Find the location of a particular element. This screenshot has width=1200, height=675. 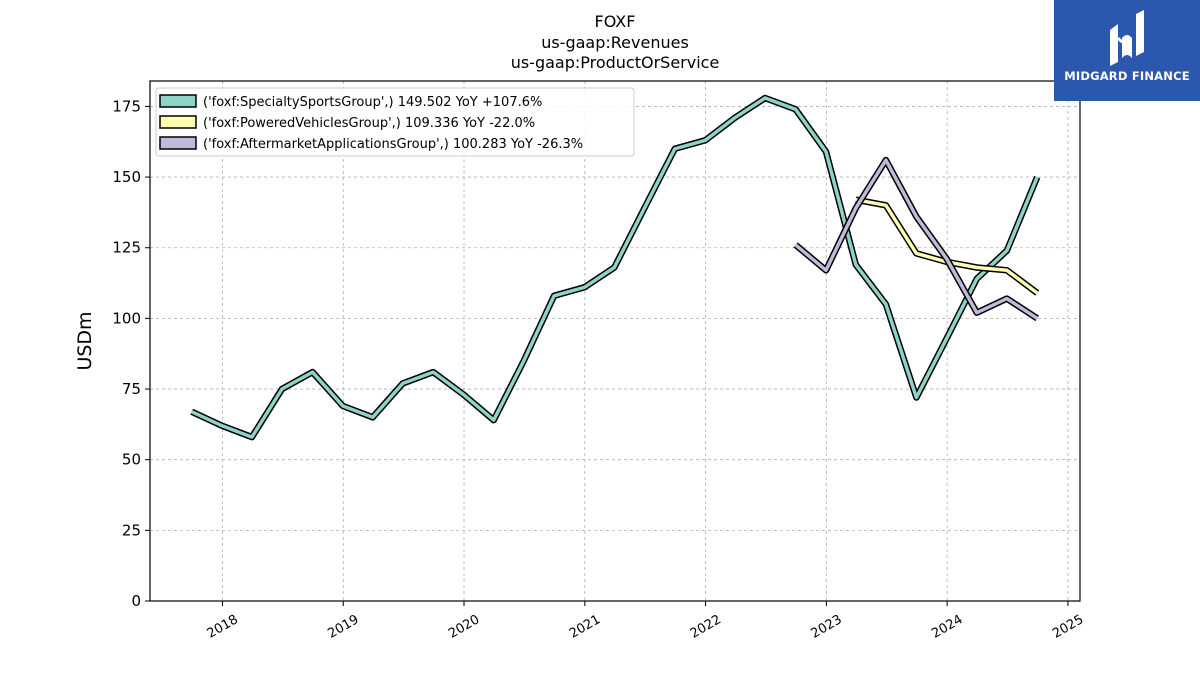

x-tick-label: 2023 is located at coordinates (827, 627).